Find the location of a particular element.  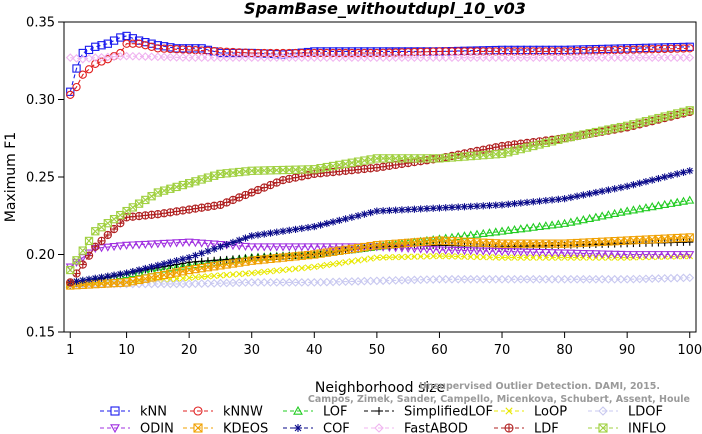

legend-marker-knn is located at coordinates (115, 411).